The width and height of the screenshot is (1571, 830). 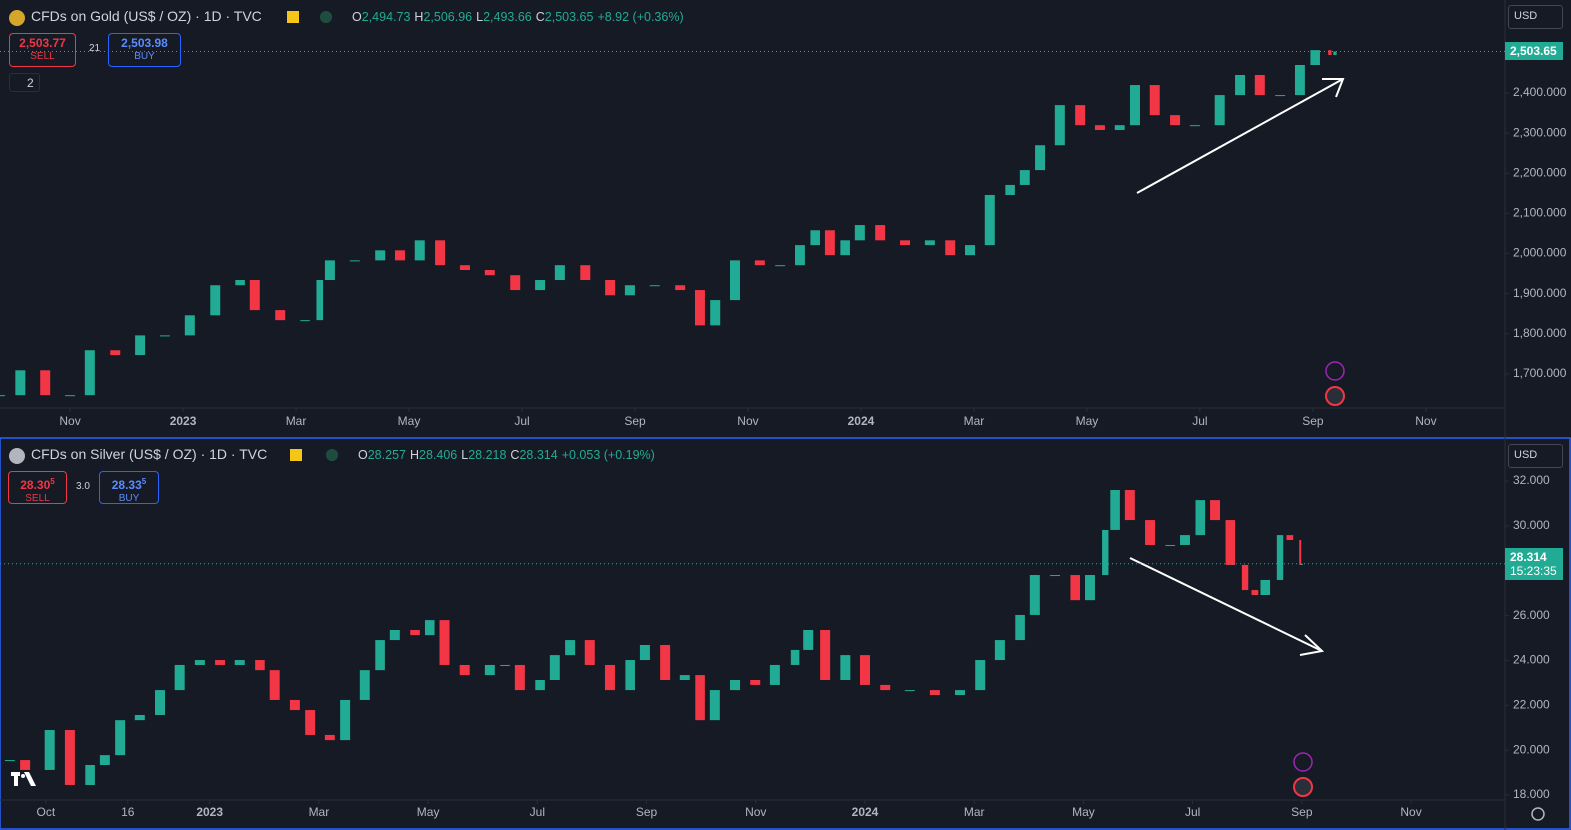 What do you see at coordinates (52, 481) in the screenshot?
I see `sell-price-pip: 5` at bounding box center [52, 481].